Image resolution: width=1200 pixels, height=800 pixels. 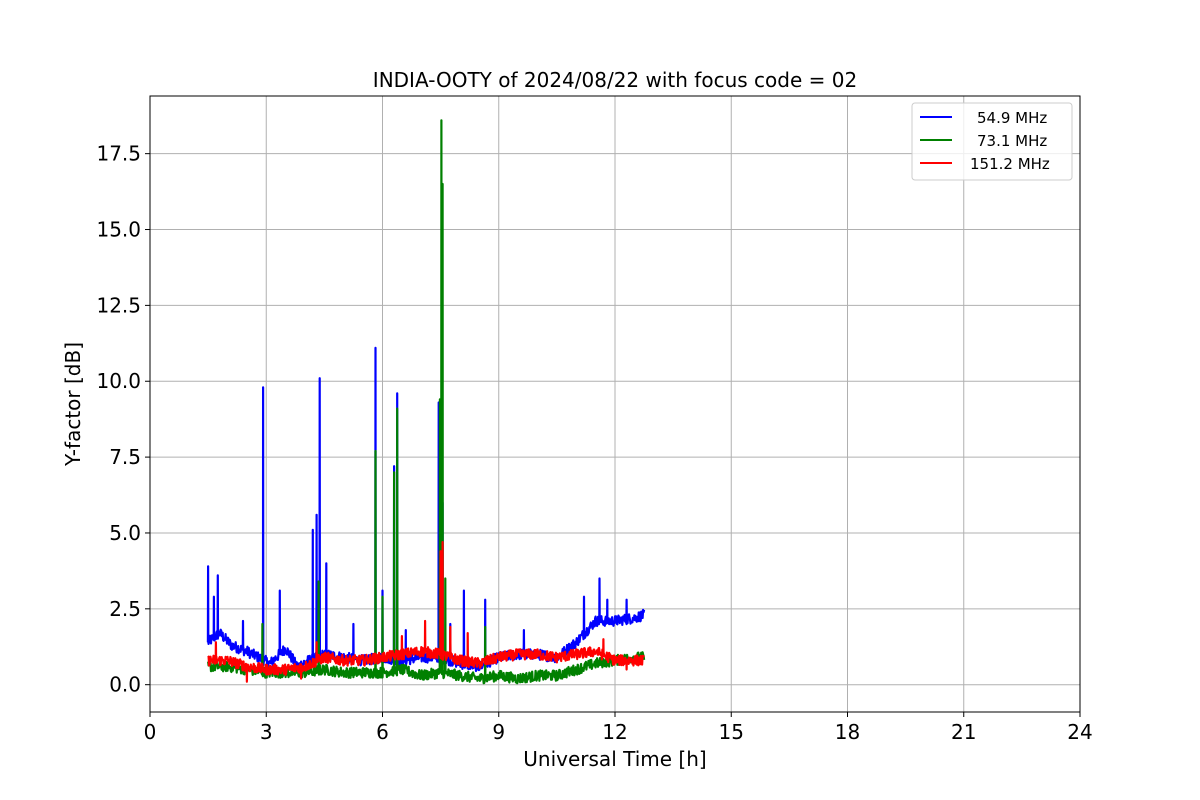 What do you see at coordinates (266, 732) in the screenshot?
I see `x-tick-label: 3` at bounding box center [266, 732].